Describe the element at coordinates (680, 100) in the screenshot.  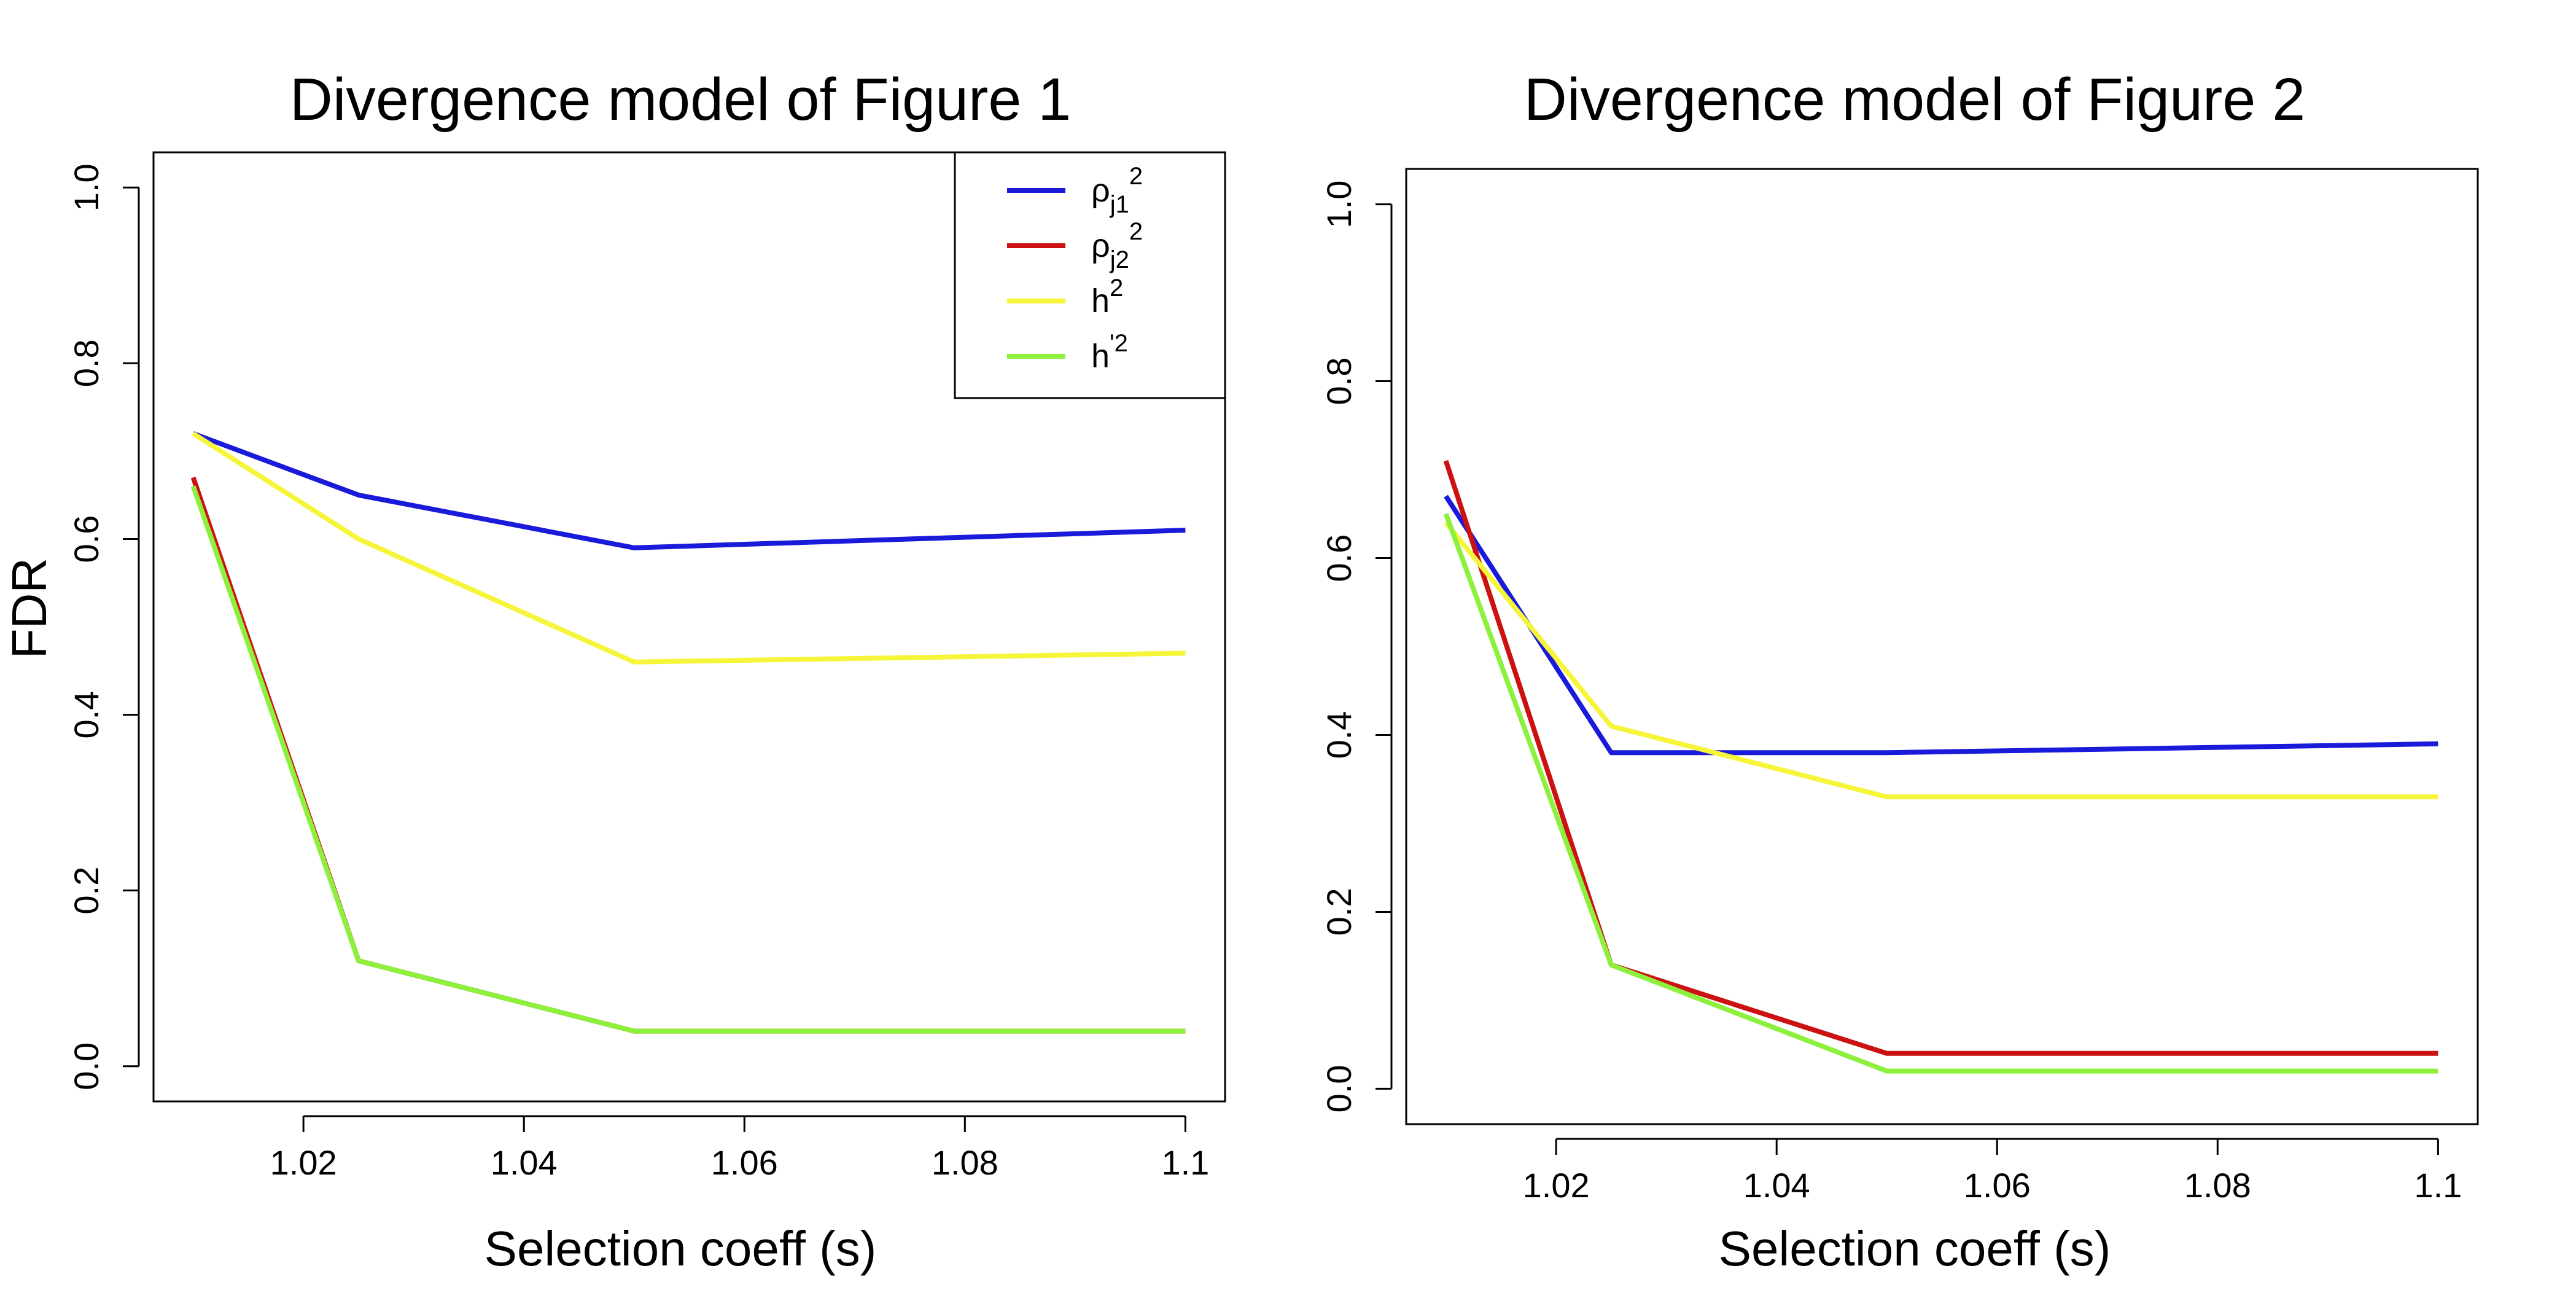
I see `chart-title: Divergence model of Figure 1` at that location.